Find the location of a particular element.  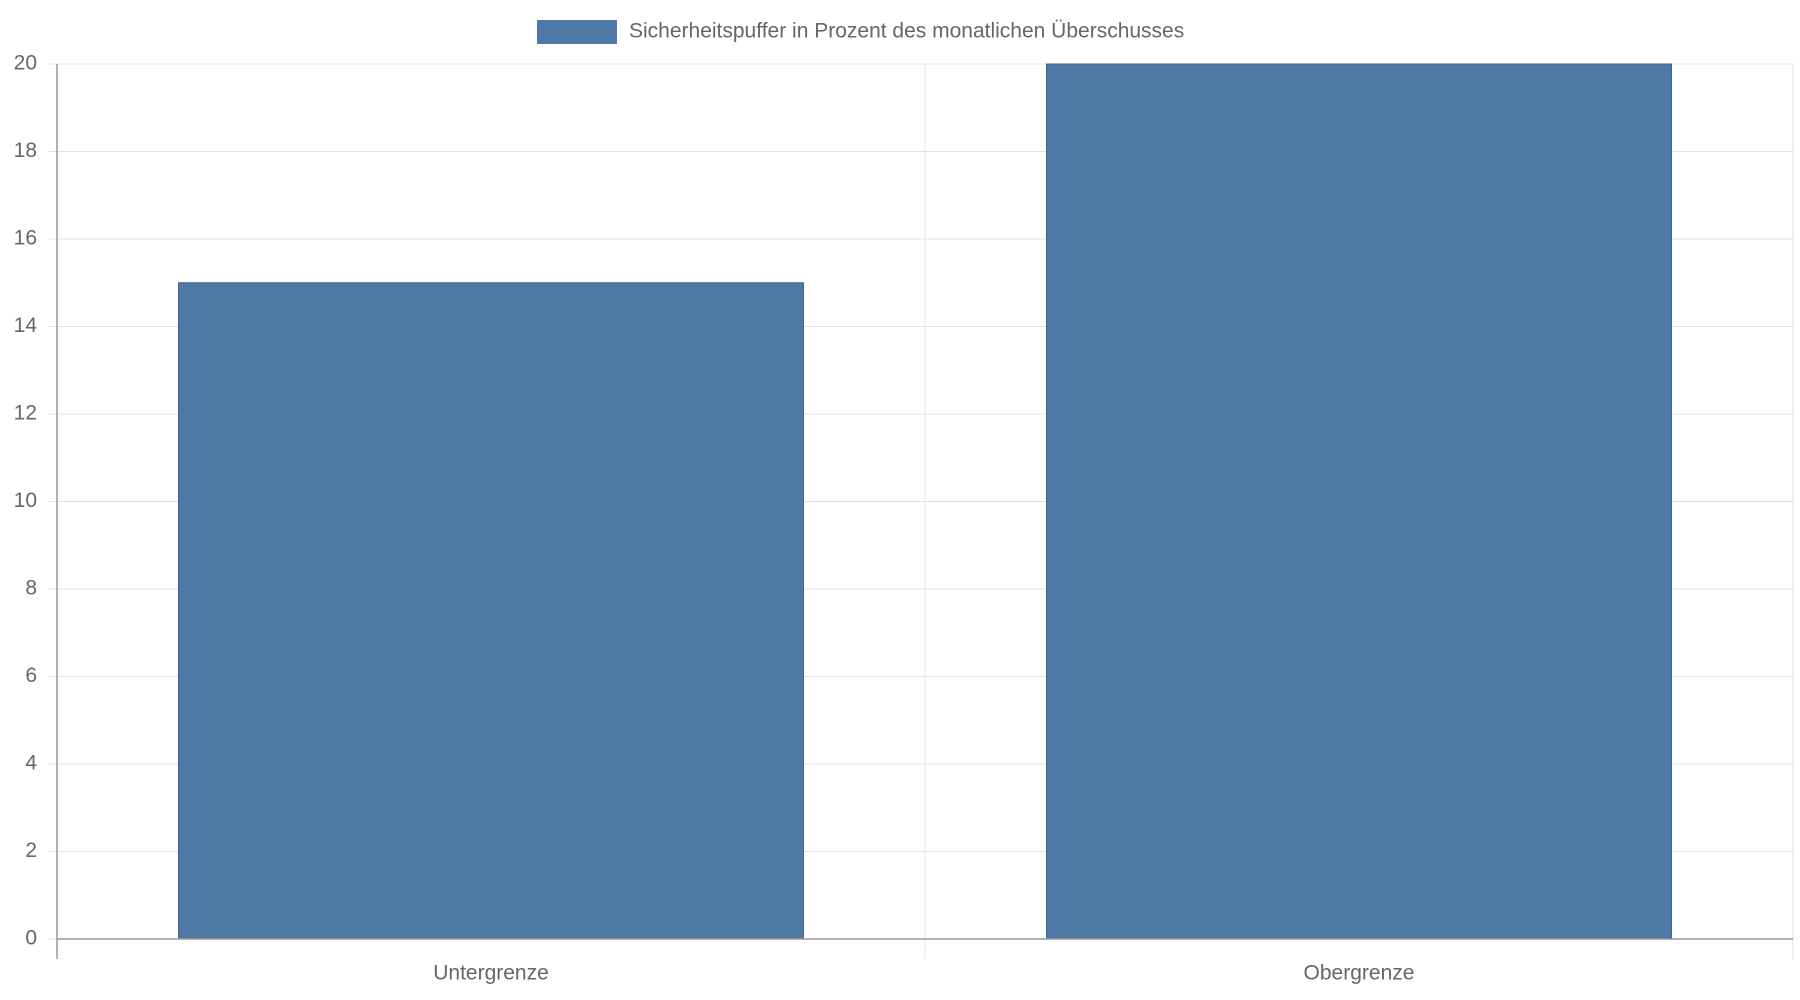

y-tick-label: 10 is located at coordinates (25, 500).